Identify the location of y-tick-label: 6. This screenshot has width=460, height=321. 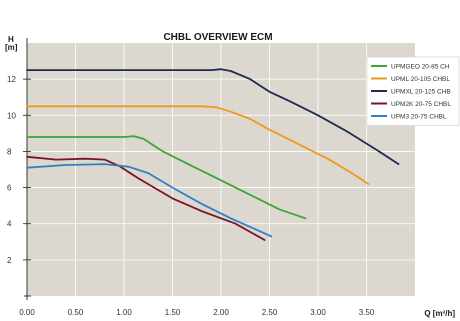
(9, 188).